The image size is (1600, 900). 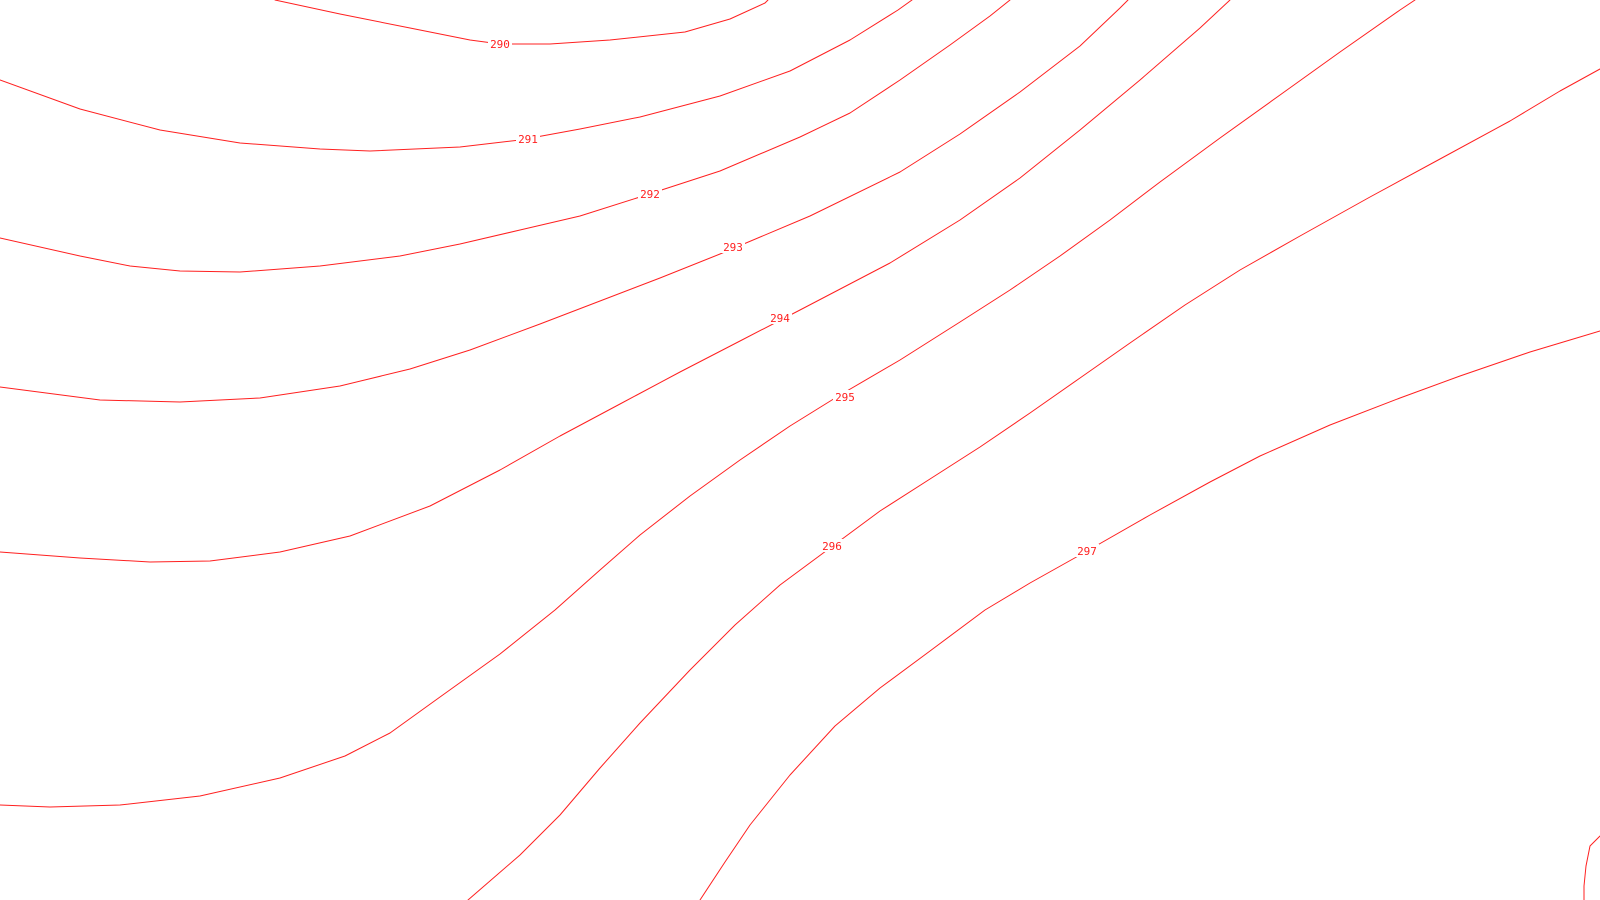 I want to click on contour-label-290: 290, so click(x=500, y=44).